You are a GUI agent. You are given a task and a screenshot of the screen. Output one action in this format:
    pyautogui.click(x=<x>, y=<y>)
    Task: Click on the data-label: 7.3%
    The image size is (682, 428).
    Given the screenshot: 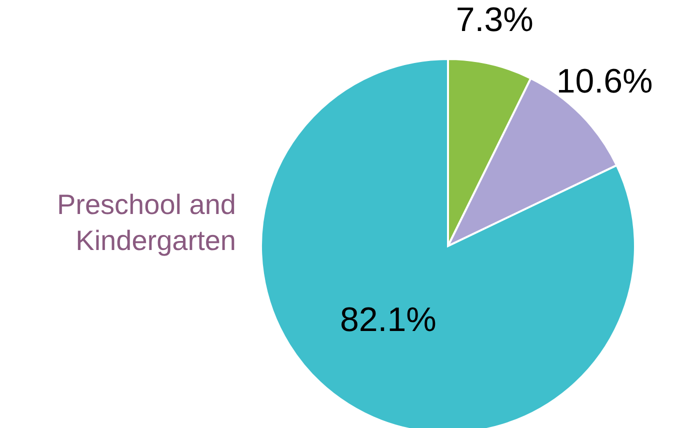 What is the action you would take?
    pyautogui.click(x=495, y=19)
    